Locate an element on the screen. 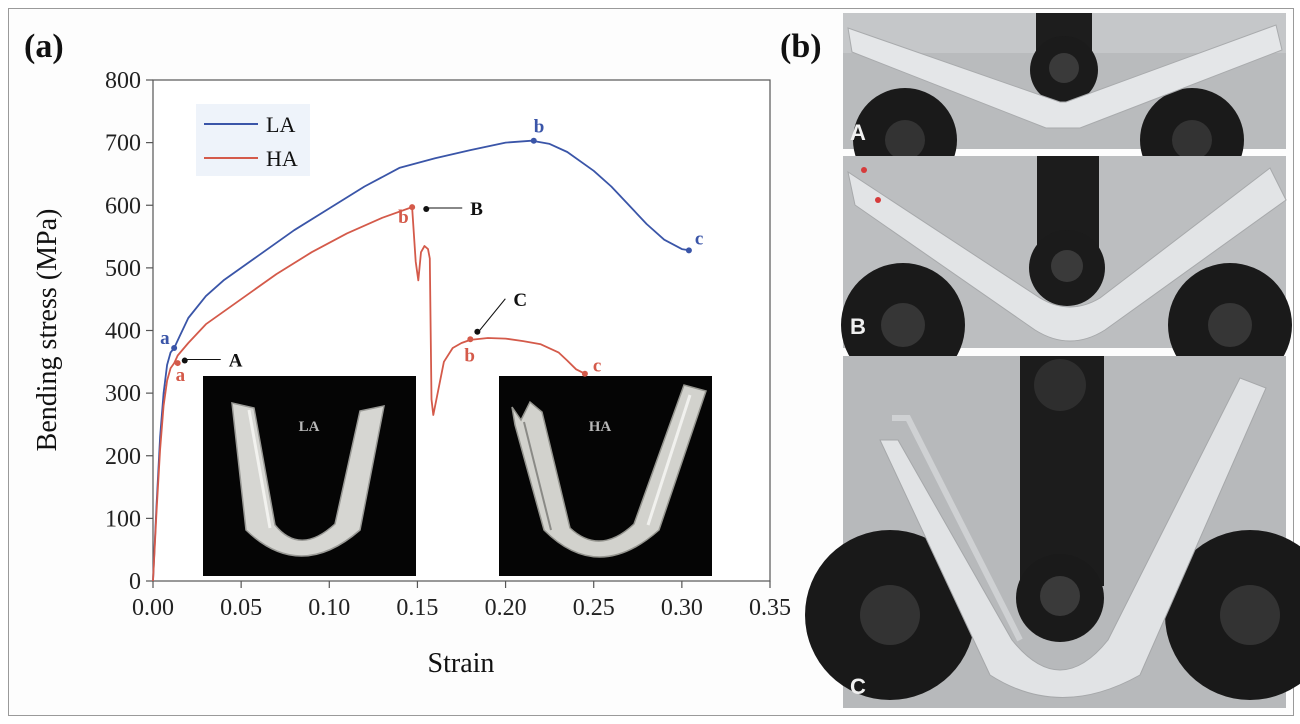  inset-la-label: LA is located at coordinates (309, 427).